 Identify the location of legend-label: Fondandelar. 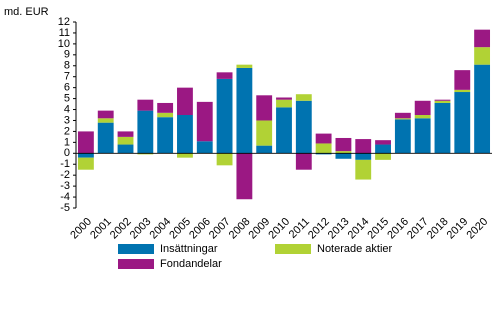
(191, 264).